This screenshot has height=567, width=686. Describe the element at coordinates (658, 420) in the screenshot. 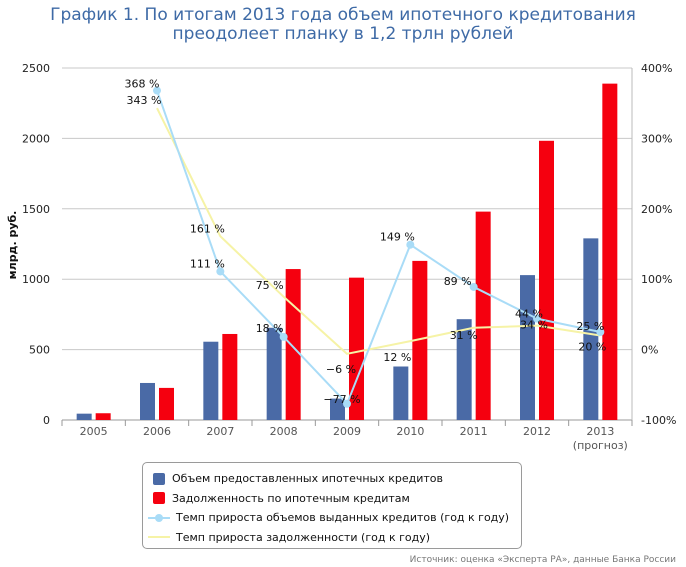

I see `y2-tick-label: -100%` at that location.